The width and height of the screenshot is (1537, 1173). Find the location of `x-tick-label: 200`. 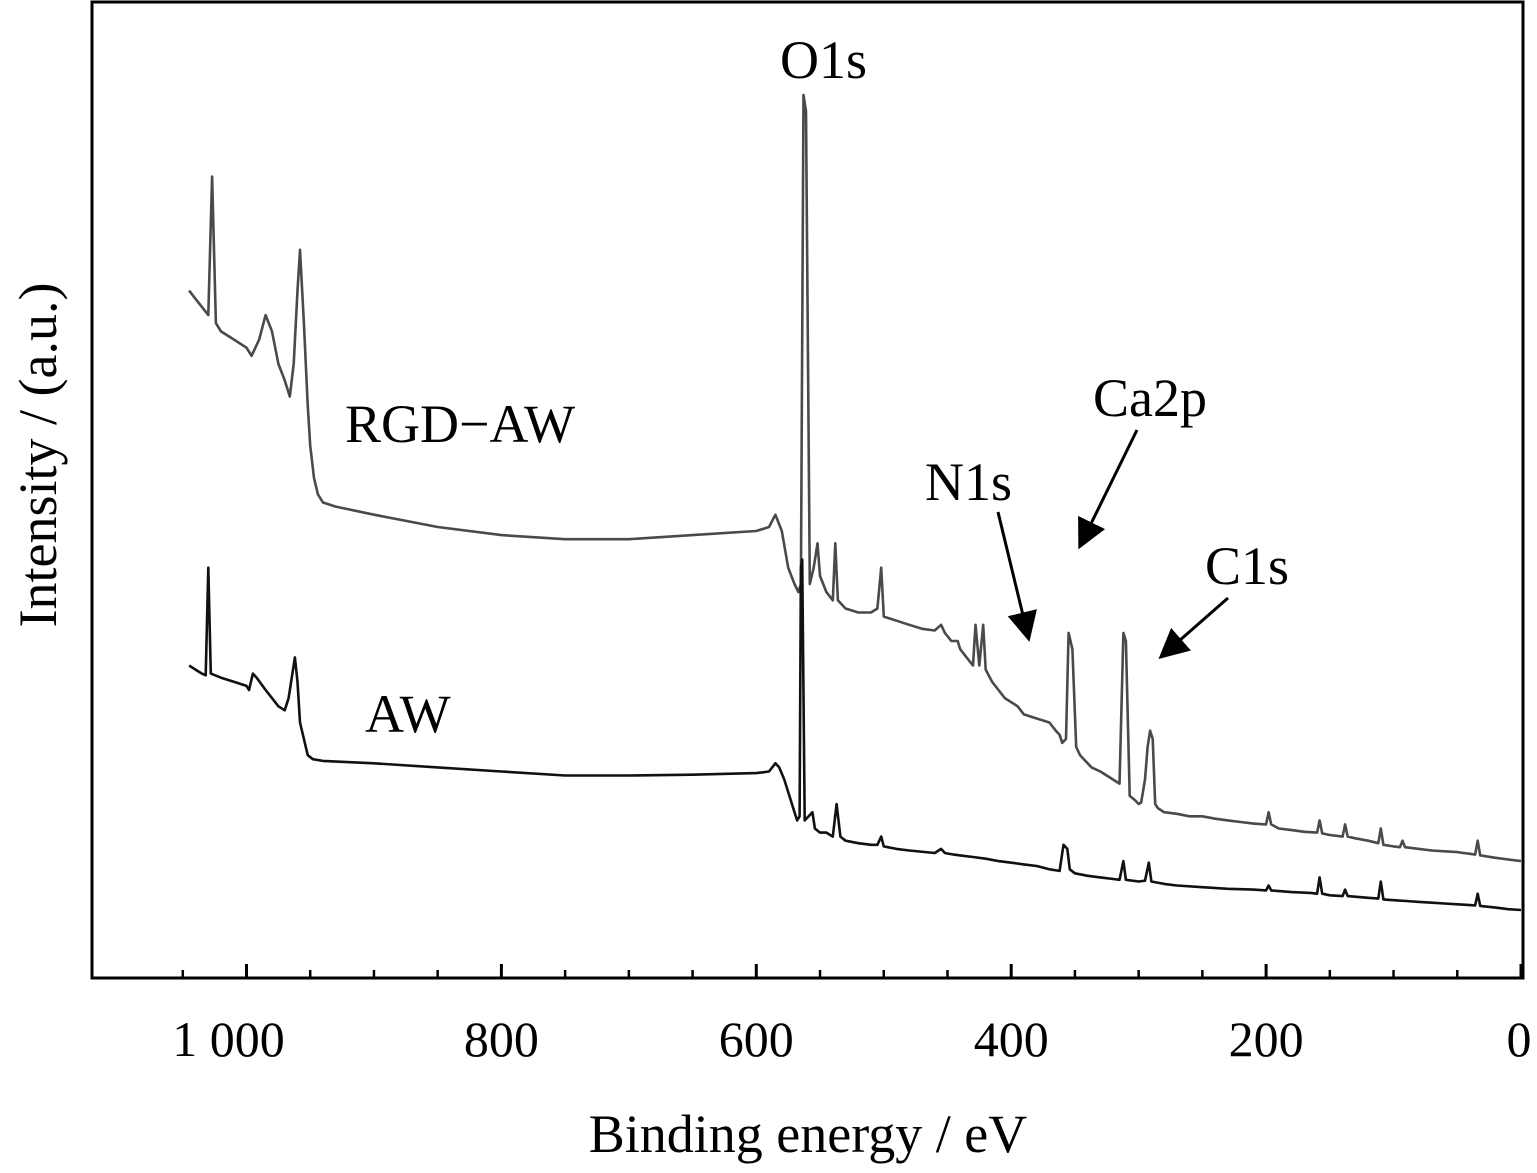

x-tick-label: 200 is located at coordinates (1266, 1039).